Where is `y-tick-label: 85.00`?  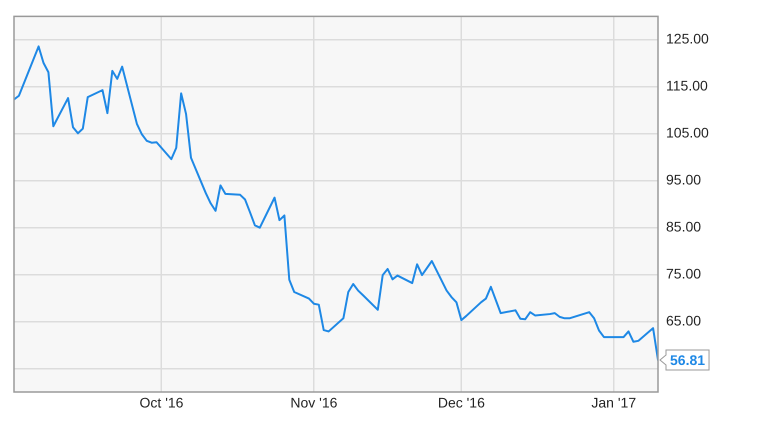
y-tick-label: 85.00 is located at coordinates (684, 226).